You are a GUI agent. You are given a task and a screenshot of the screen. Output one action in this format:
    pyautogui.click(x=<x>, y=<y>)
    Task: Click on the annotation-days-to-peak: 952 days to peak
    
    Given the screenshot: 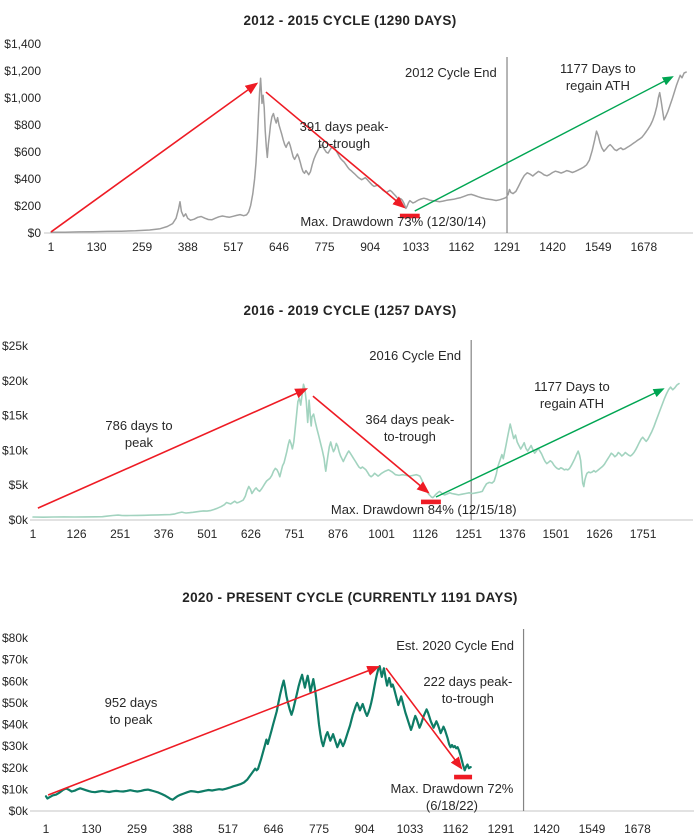 What is the action you would take?
    pyautogui.click(x=131, y=711)
    